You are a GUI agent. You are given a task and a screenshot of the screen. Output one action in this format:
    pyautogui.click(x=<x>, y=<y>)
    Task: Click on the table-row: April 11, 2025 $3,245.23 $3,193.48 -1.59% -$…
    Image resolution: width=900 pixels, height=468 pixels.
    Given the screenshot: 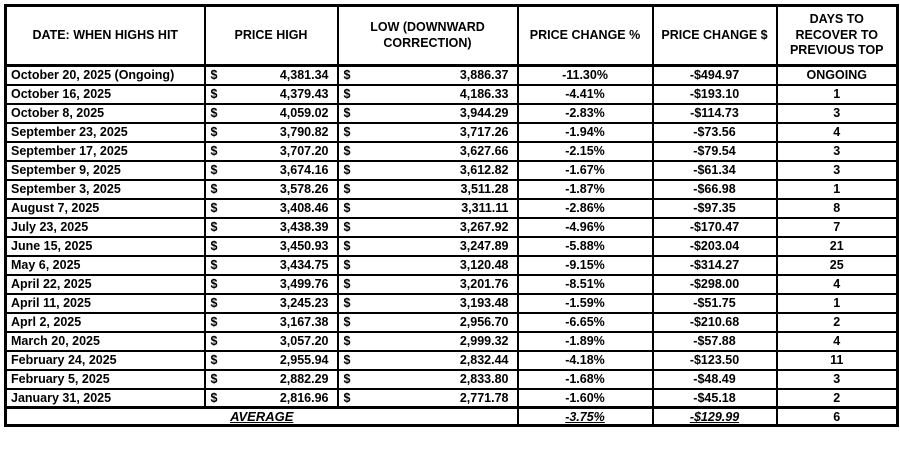 What is the action you would take?
    pyautogui.click(x=451, y=303)
    